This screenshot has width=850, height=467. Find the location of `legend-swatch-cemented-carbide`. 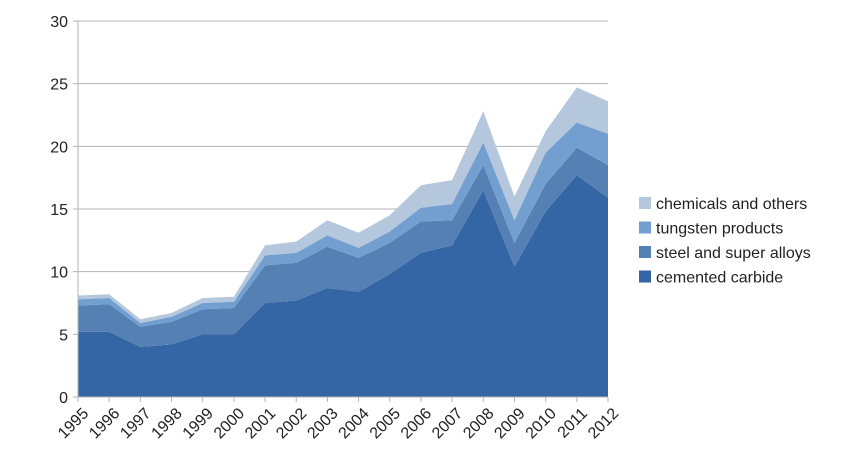

legend-swatch-cemented-carbide is located at coordinates (645, 276).